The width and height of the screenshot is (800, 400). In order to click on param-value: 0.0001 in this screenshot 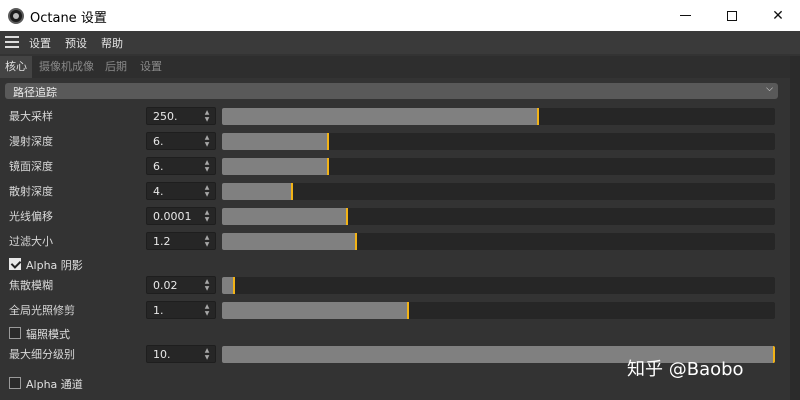, I will do `click(172, 216)`.